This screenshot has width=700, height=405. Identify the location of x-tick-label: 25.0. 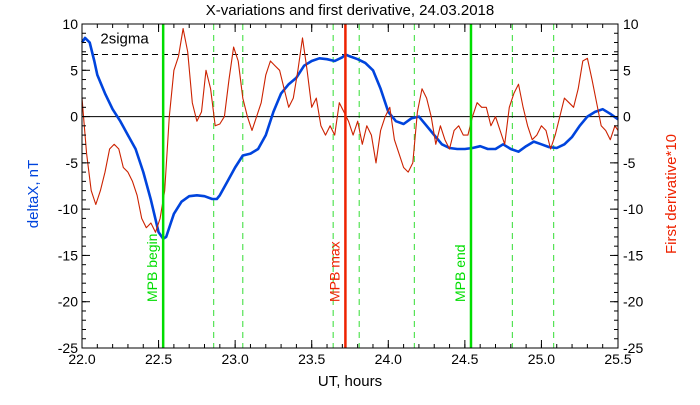
(541, 359).